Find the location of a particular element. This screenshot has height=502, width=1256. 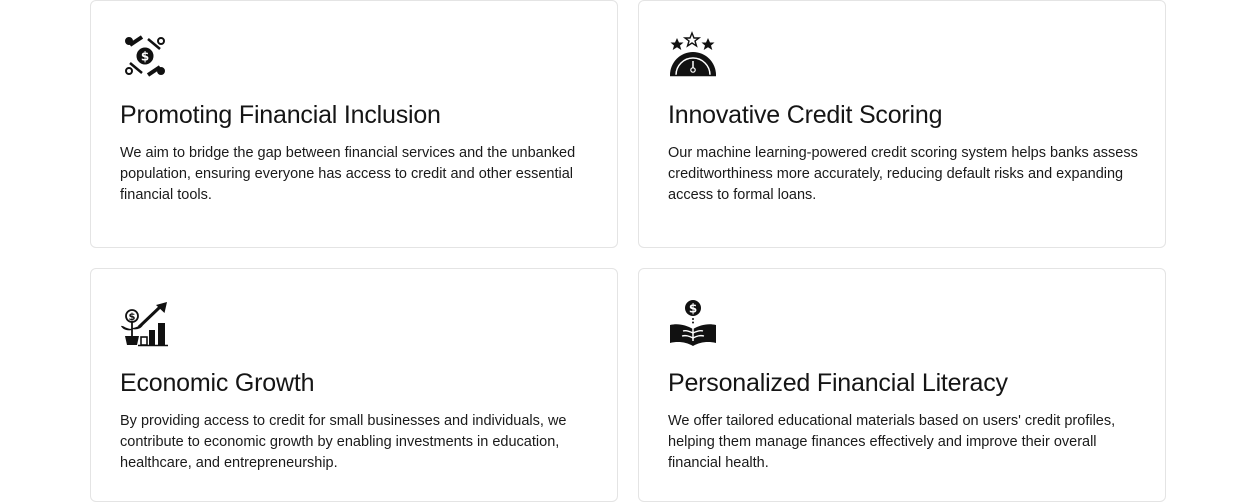

financial-literacy-book-icon: $ is located at coordinates (693, 324).